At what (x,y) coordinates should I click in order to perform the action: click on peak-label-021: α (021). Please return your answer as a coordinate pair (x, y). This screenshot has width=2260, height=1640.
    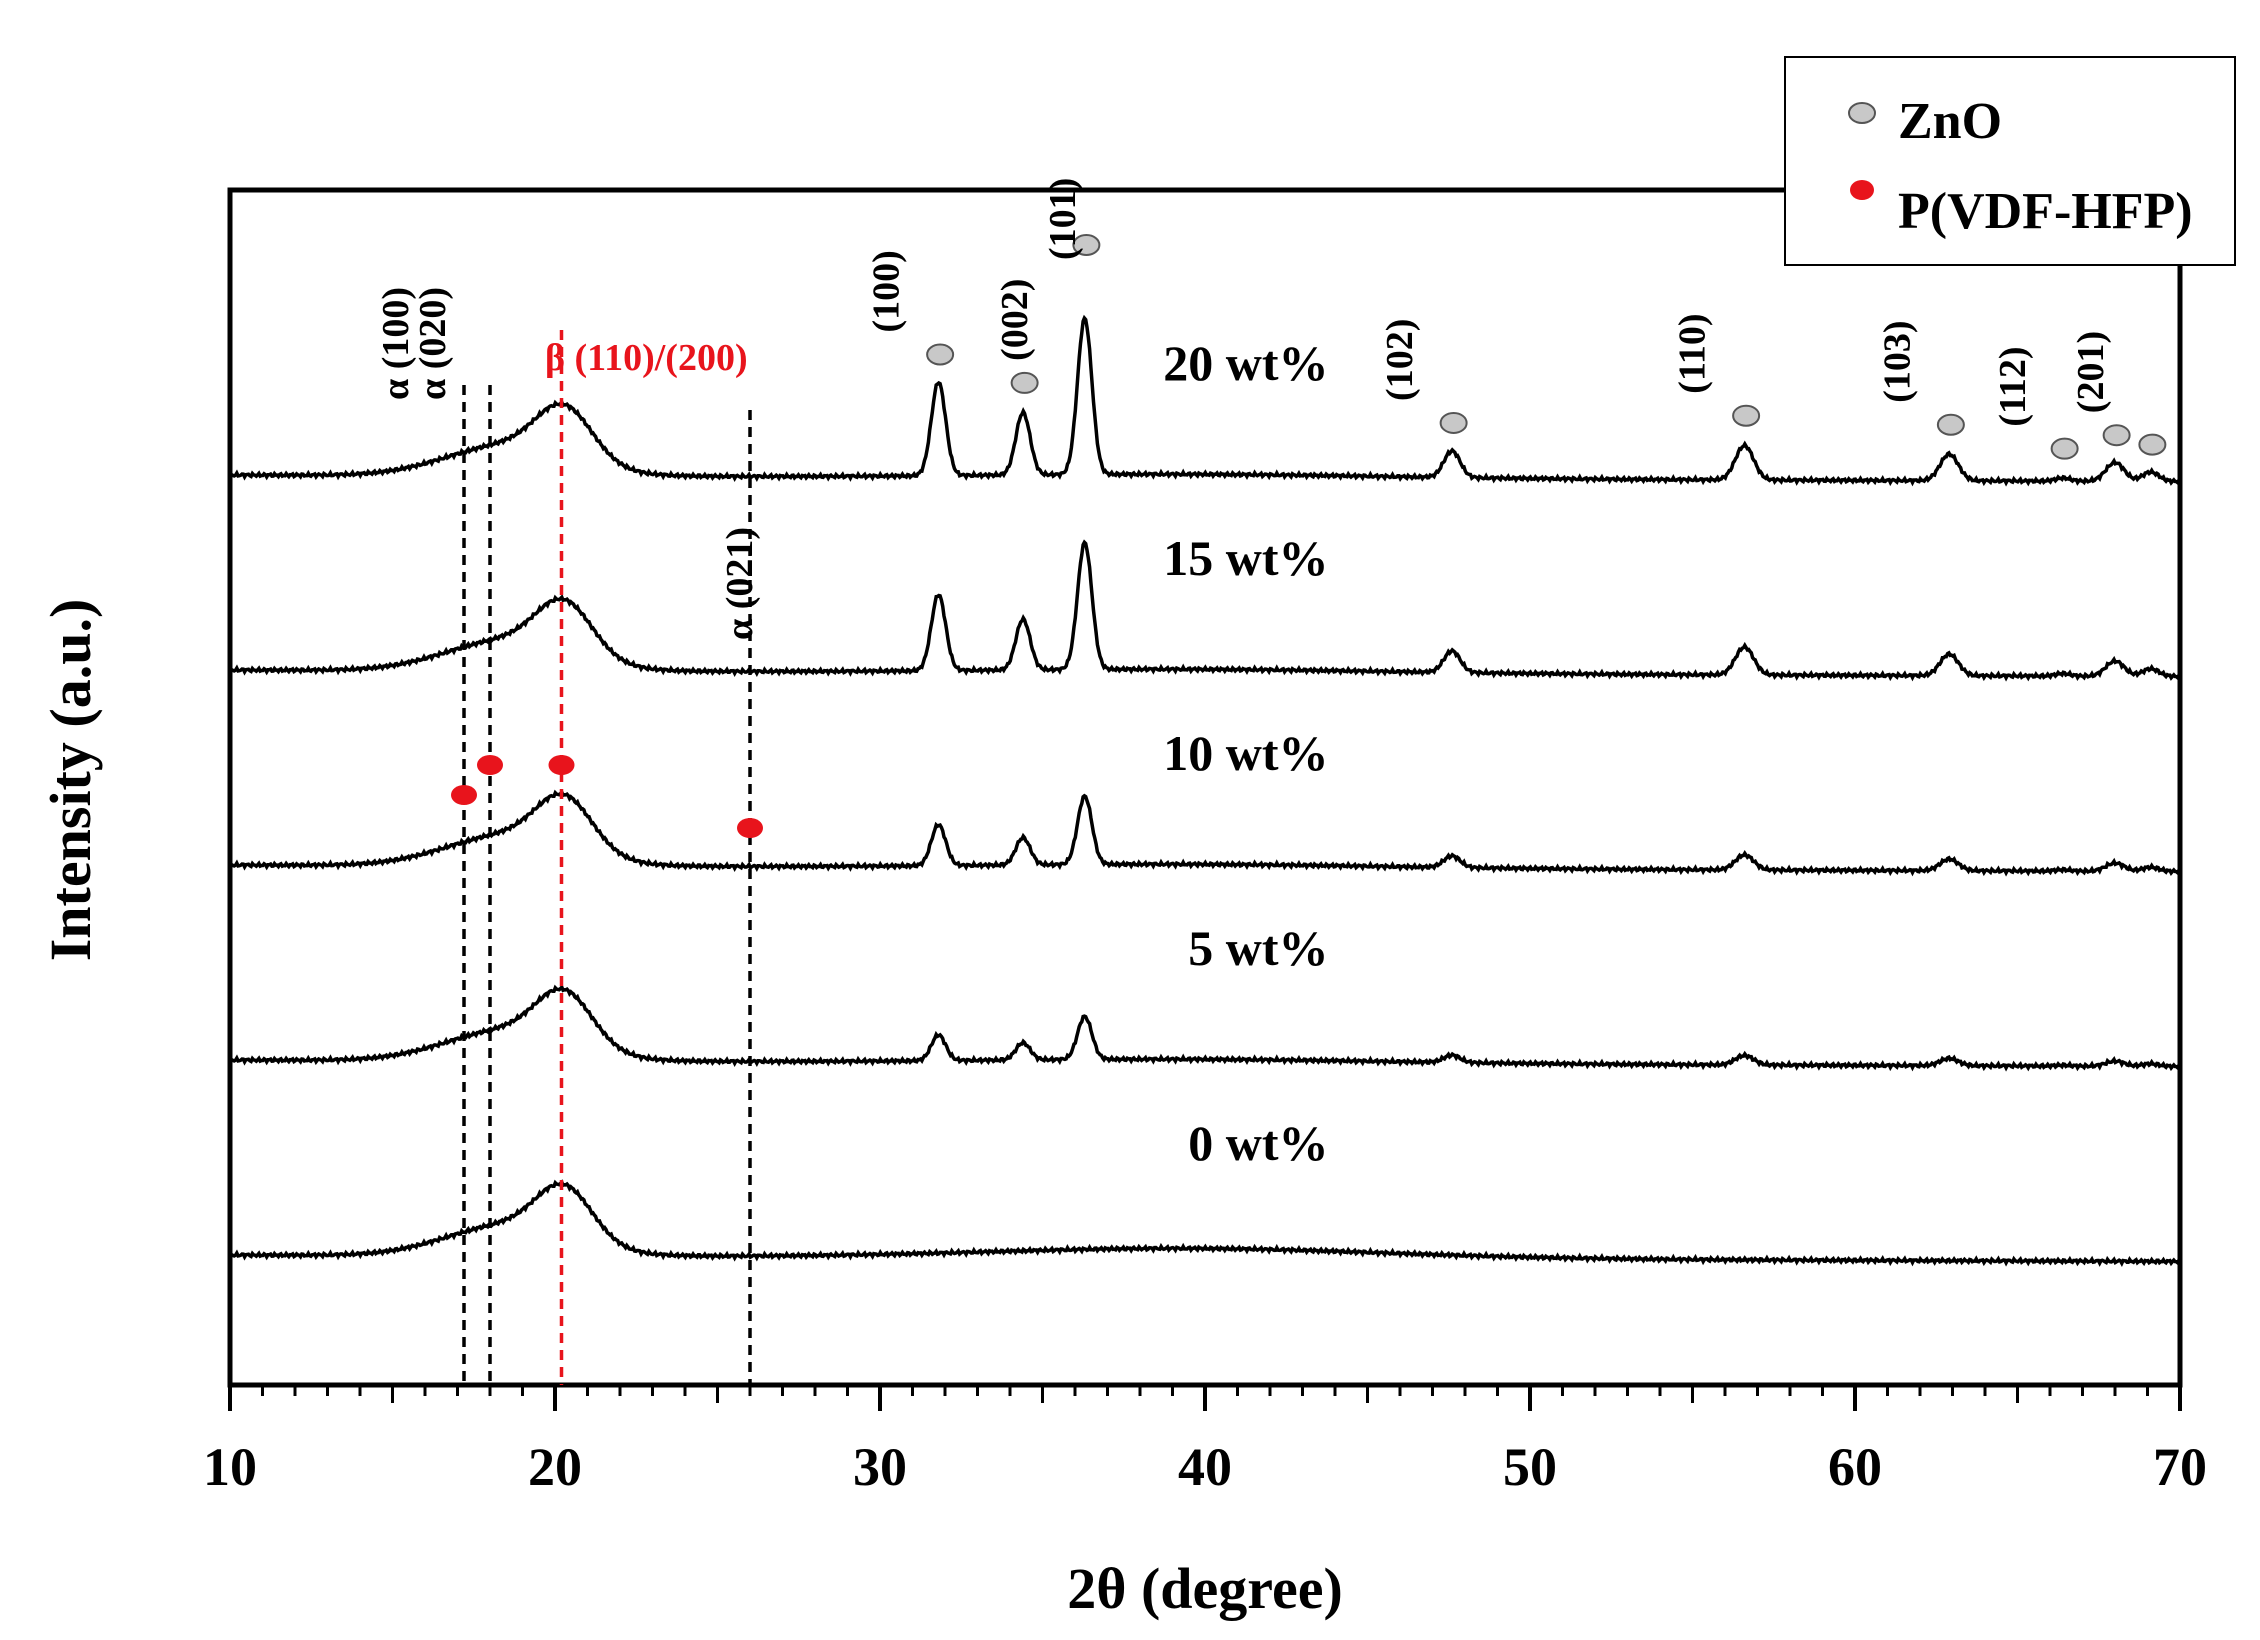
    Looking at the image, I should click on (740, 583).